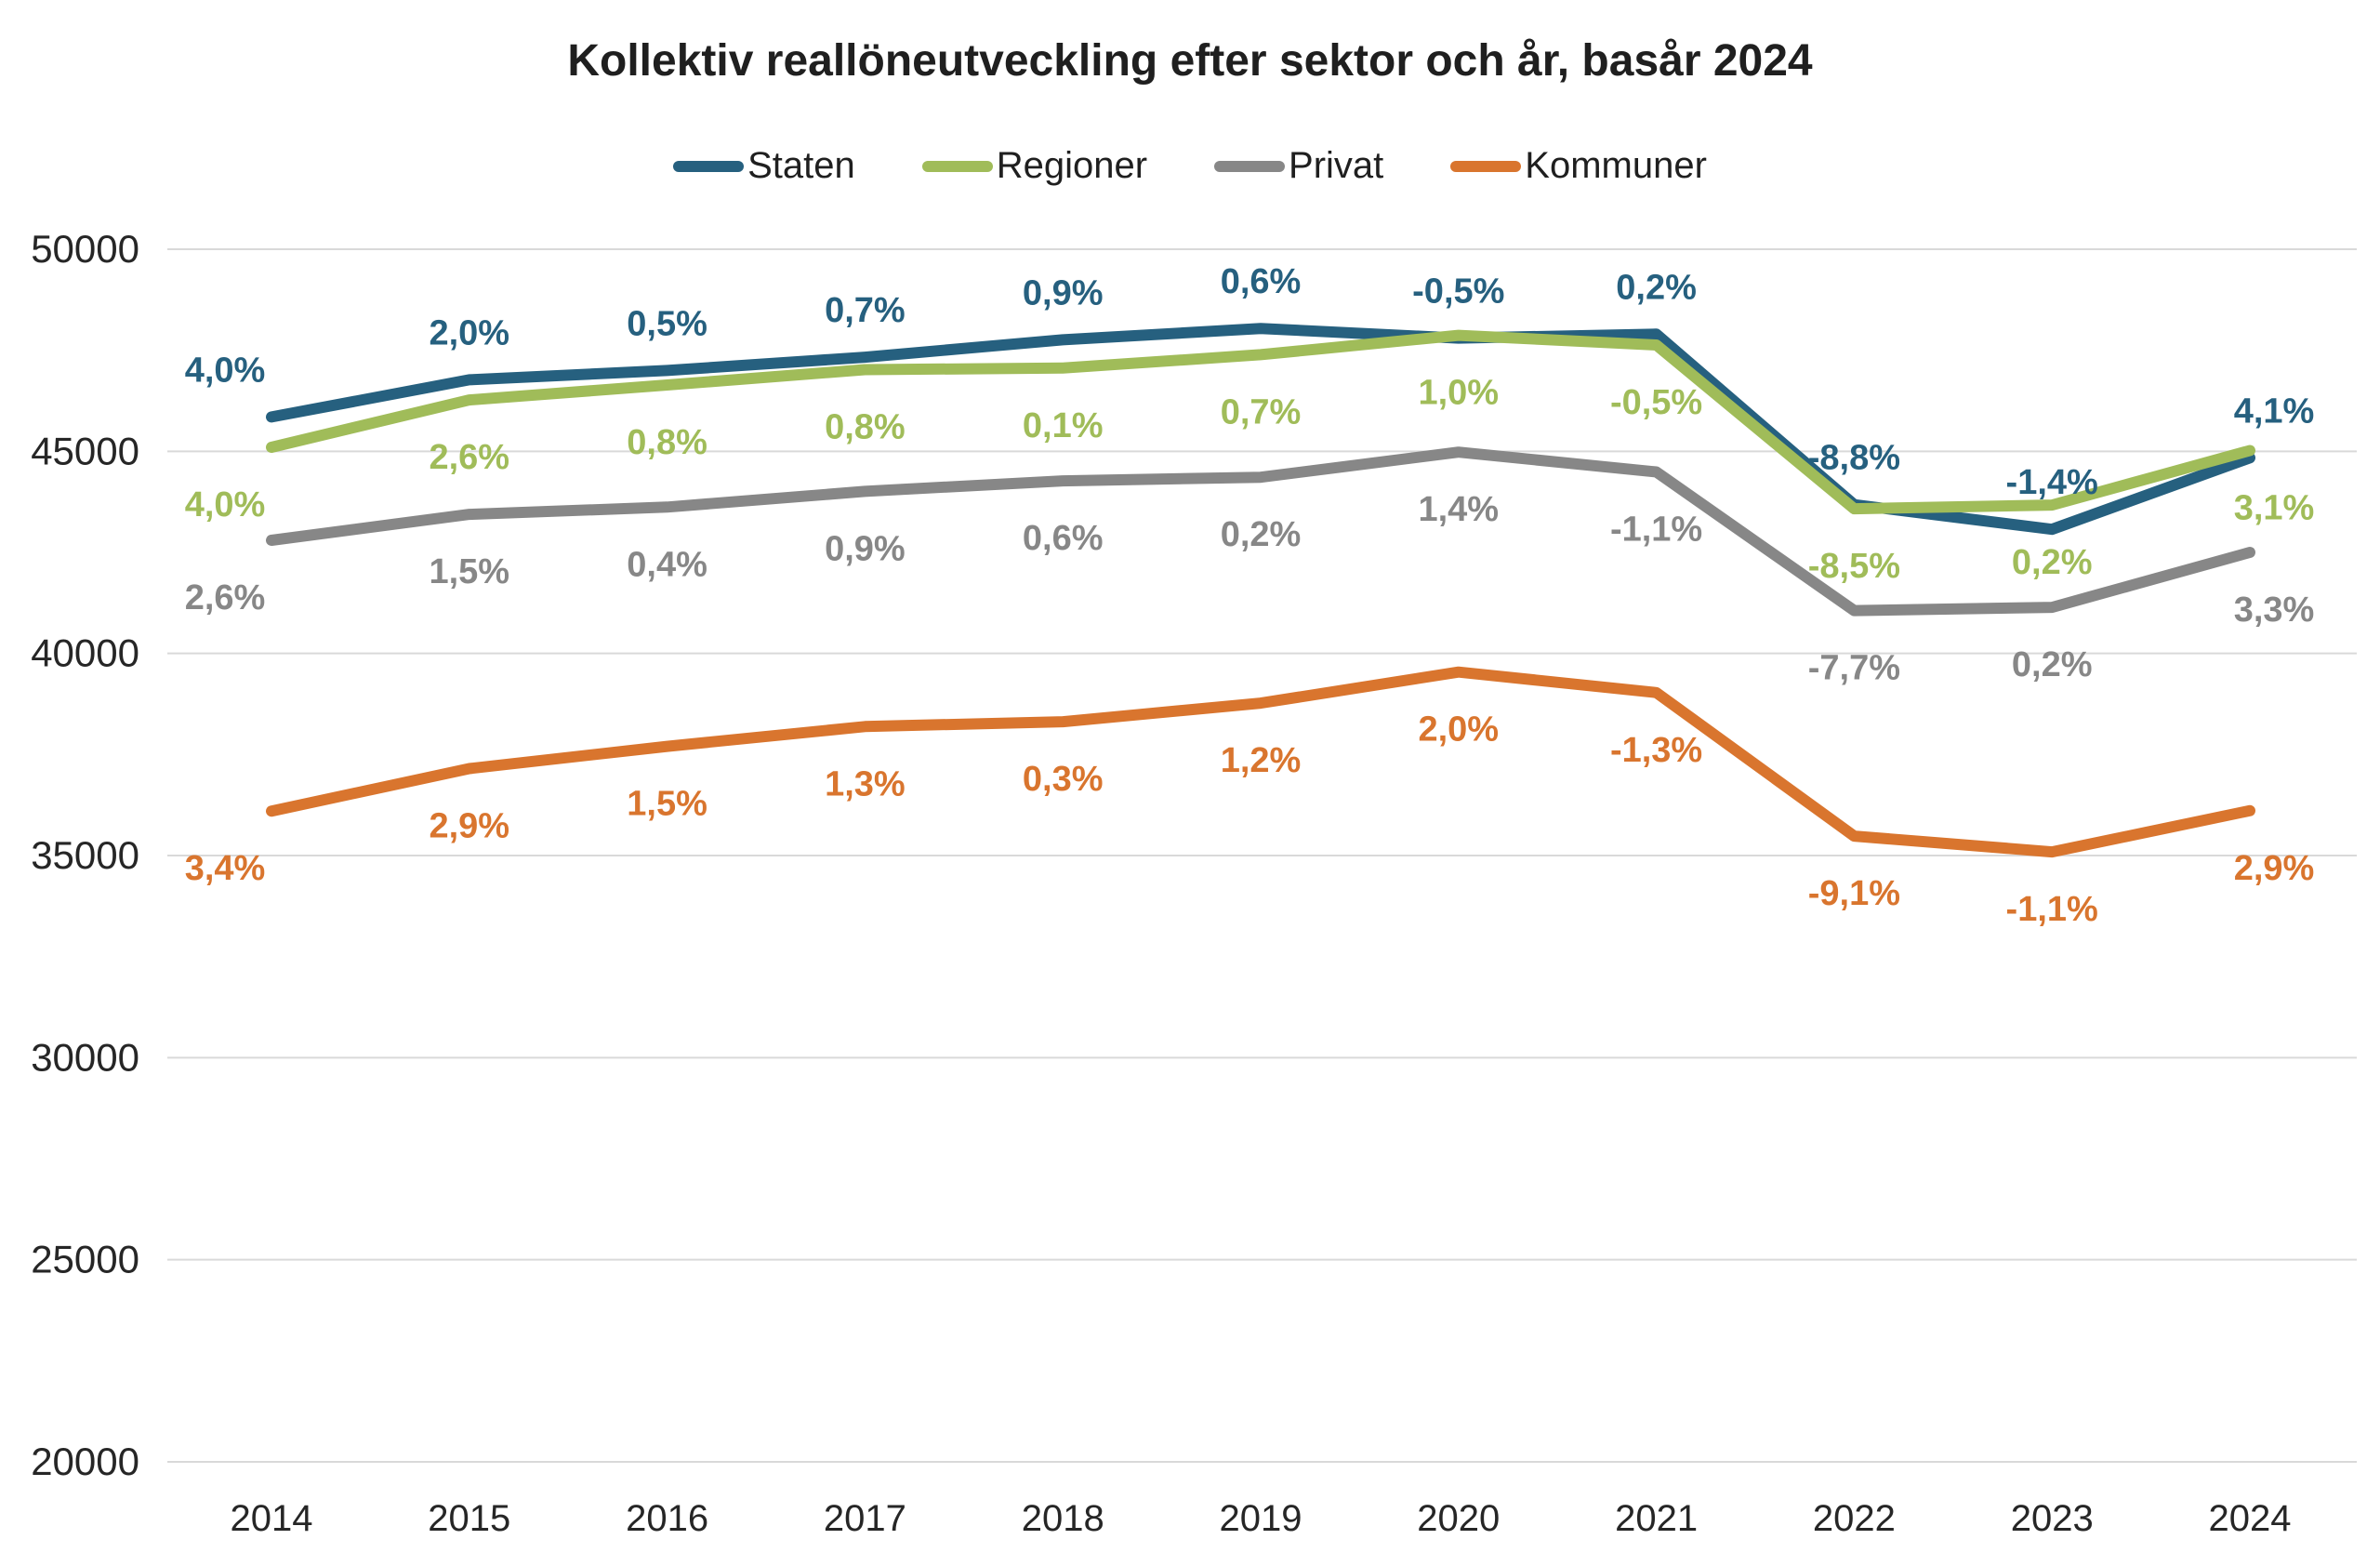  What do you see at coordinates (85, 1057) in the screenshot?
I see `y-tick-label: 30000` at bounding box center [85, 1057].